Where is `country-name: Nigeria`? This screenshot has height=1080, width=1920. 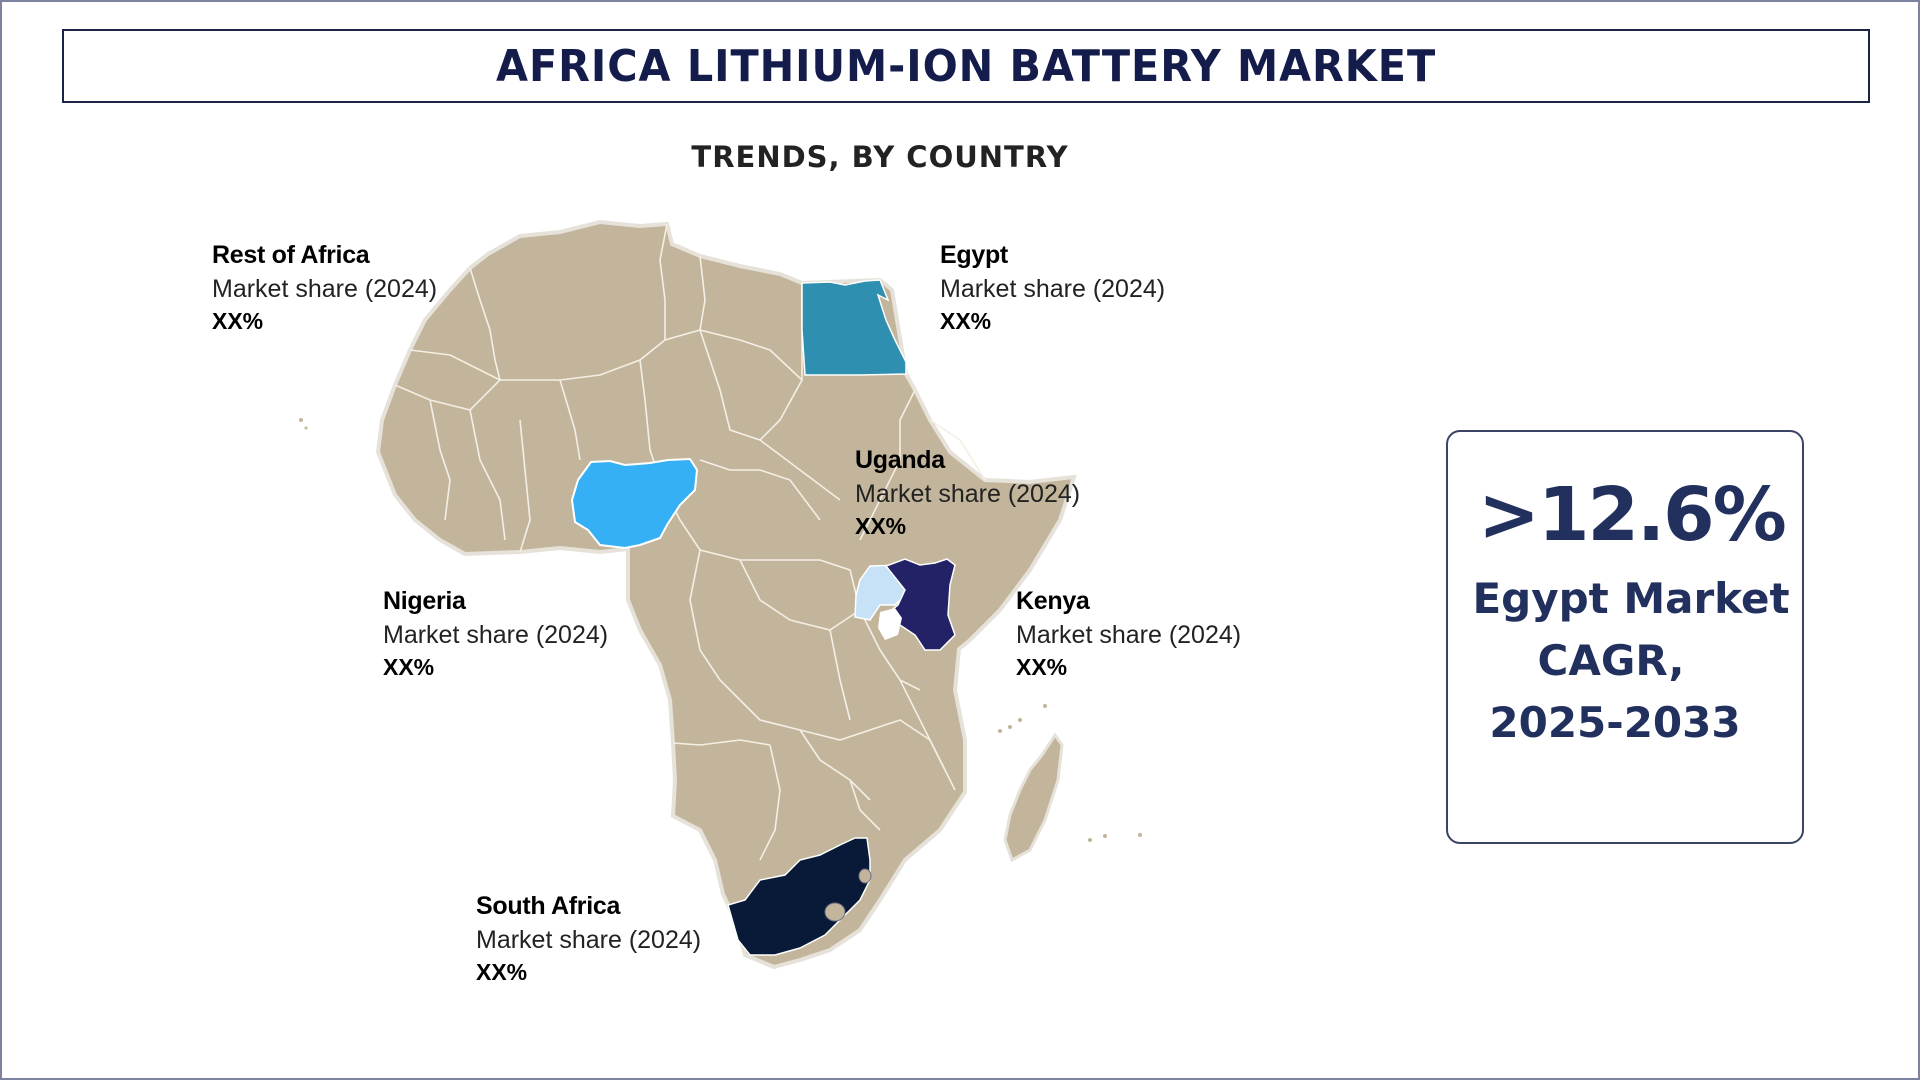 country-name: Nigeria is located at coordinates (424, 601).